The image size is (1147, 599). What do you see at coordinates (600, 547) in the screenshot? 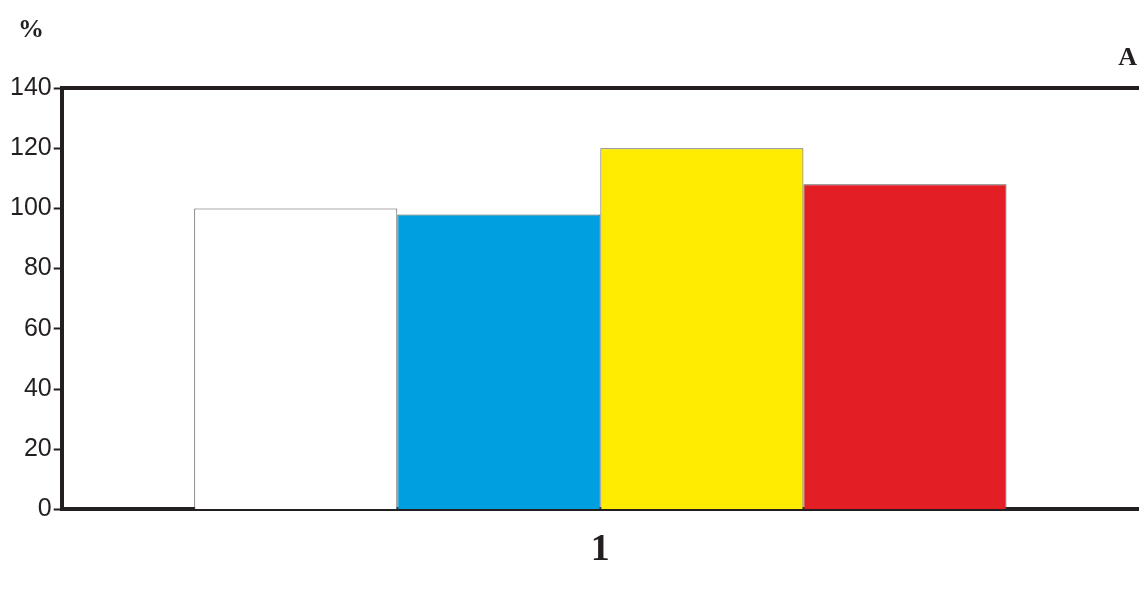
I see `x-tick-label: 1` at bounding box center [600, 547].